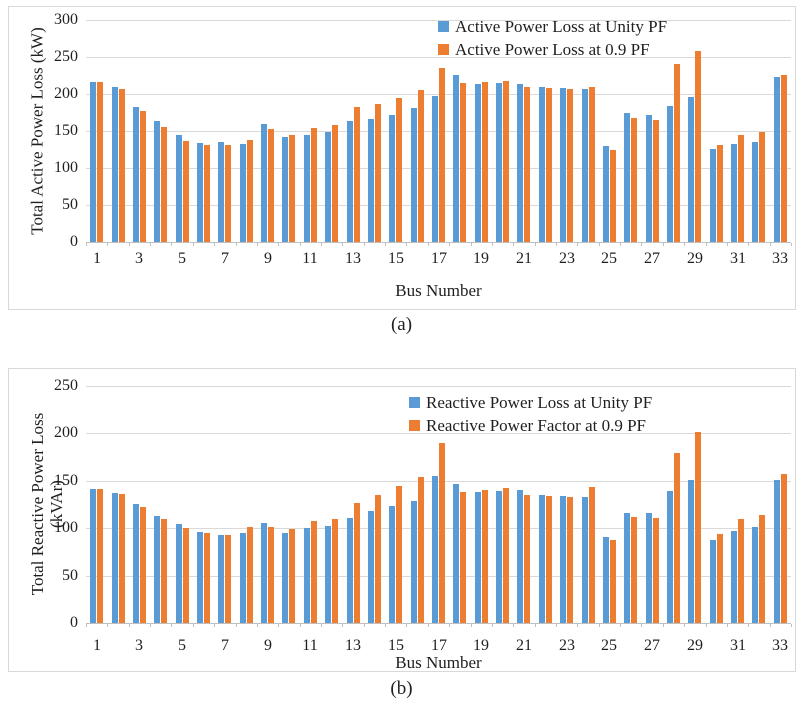  Describe the element at coordinates (609, 258) in the screenshot. I see `x-tick-label: 25` at that location.